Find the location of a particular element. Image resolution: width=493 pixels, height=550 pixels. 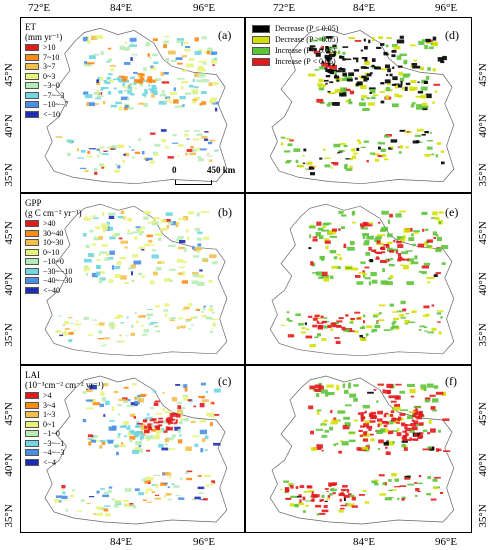

trend-legend-entry: Decrease (P < 0.05) is located at coordinates (295, 28).